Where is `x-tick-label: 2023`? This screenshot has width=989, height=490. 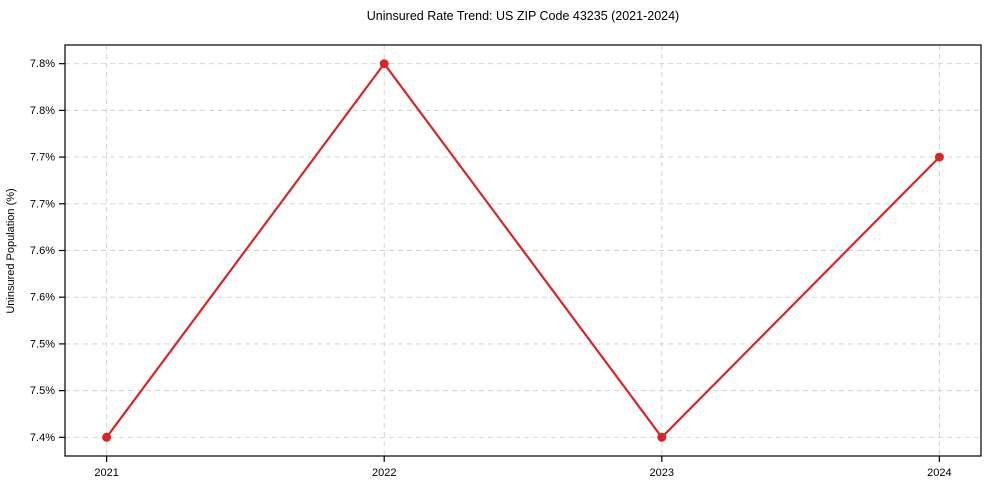 x-tick-label: 2023 is located at coordinates (662, 473).